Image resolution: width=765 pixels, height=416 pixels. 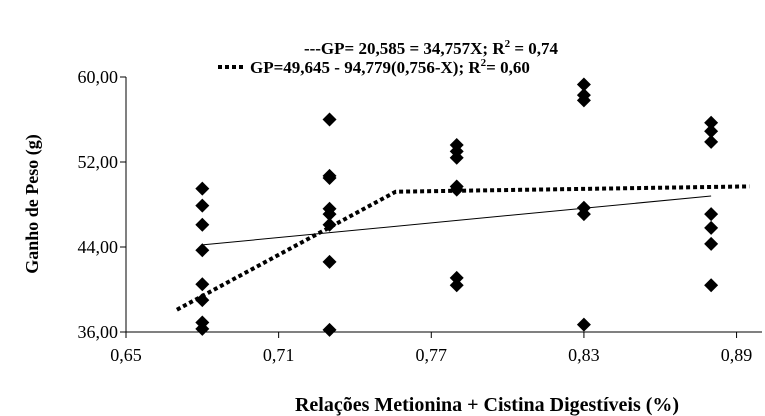 What do you see at coordinates (98, 162) in the screenshot?
I see `y-tick-label: 52,00` at bounding box center [98, 162].